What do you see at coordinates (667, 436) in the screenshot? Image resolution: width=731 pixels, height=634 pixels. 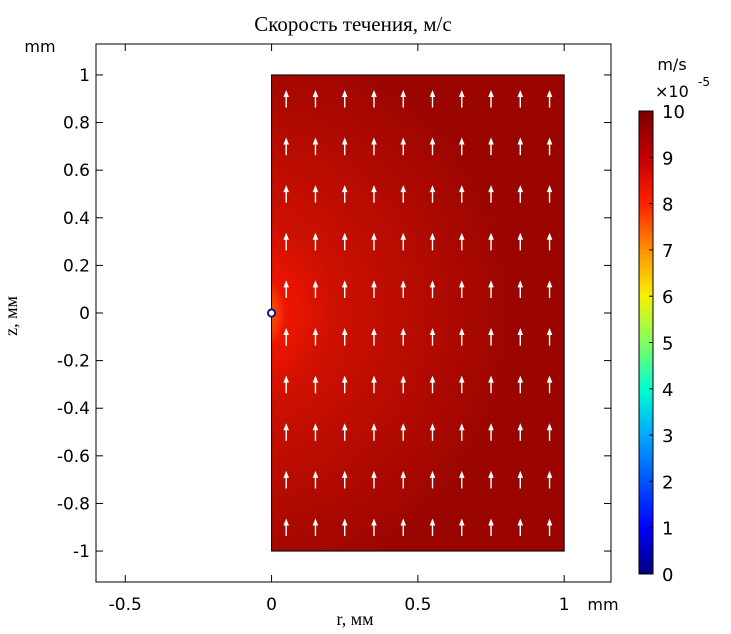 I see `colorbar-tick-label: 3` at bounding box center [667, 436].